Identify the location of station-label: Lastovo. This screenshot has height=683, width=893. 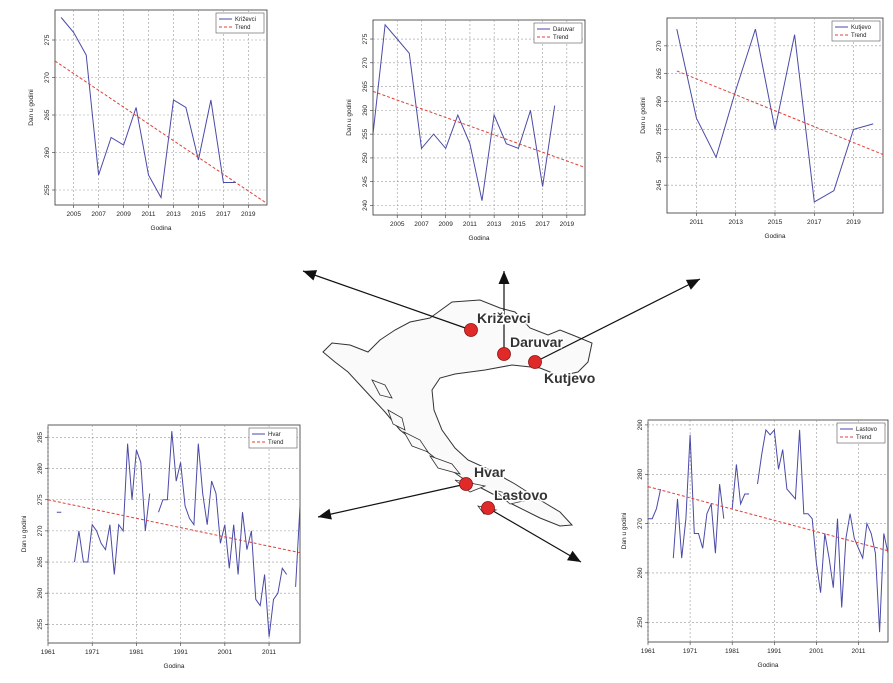
(521, 495).